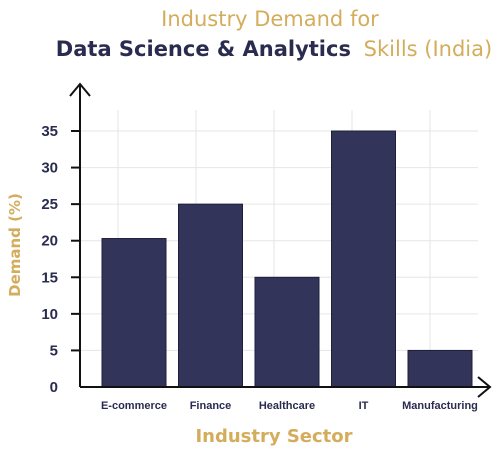  Describe the element at coordinates (440, 406) in the screenshot. I see `x-tick-label: Manufacturing` at that location.